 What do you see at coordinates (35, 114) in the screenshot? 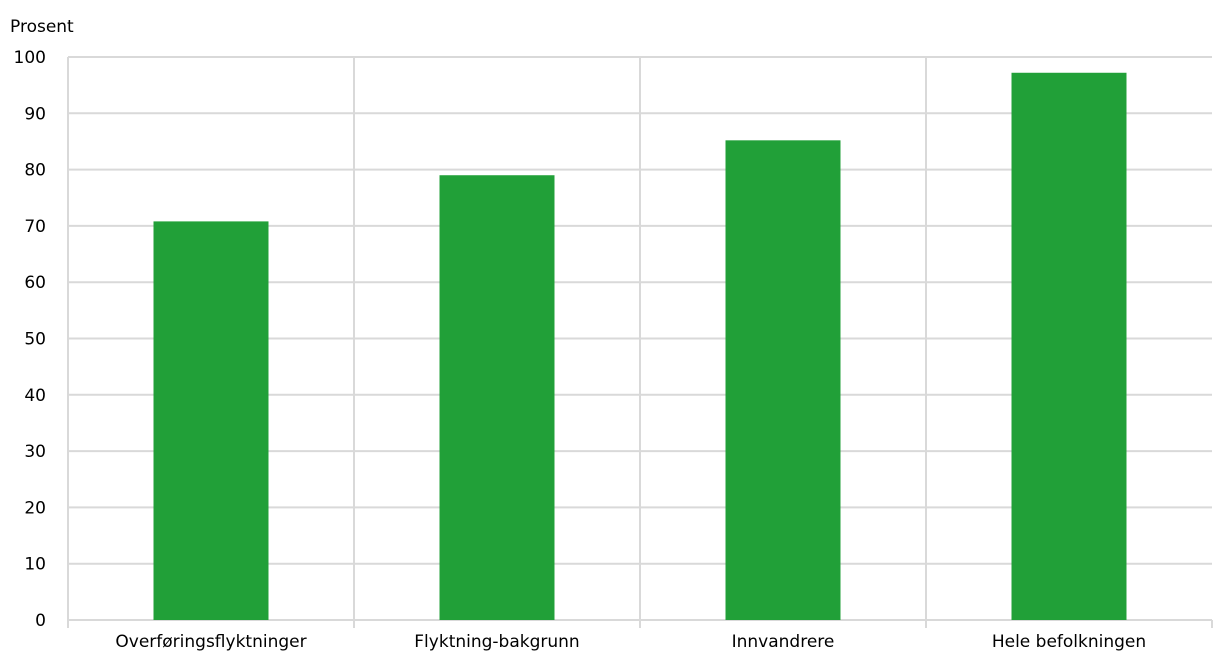
I see `y-tick-label-90: 90` at bounding box center [35, 114].